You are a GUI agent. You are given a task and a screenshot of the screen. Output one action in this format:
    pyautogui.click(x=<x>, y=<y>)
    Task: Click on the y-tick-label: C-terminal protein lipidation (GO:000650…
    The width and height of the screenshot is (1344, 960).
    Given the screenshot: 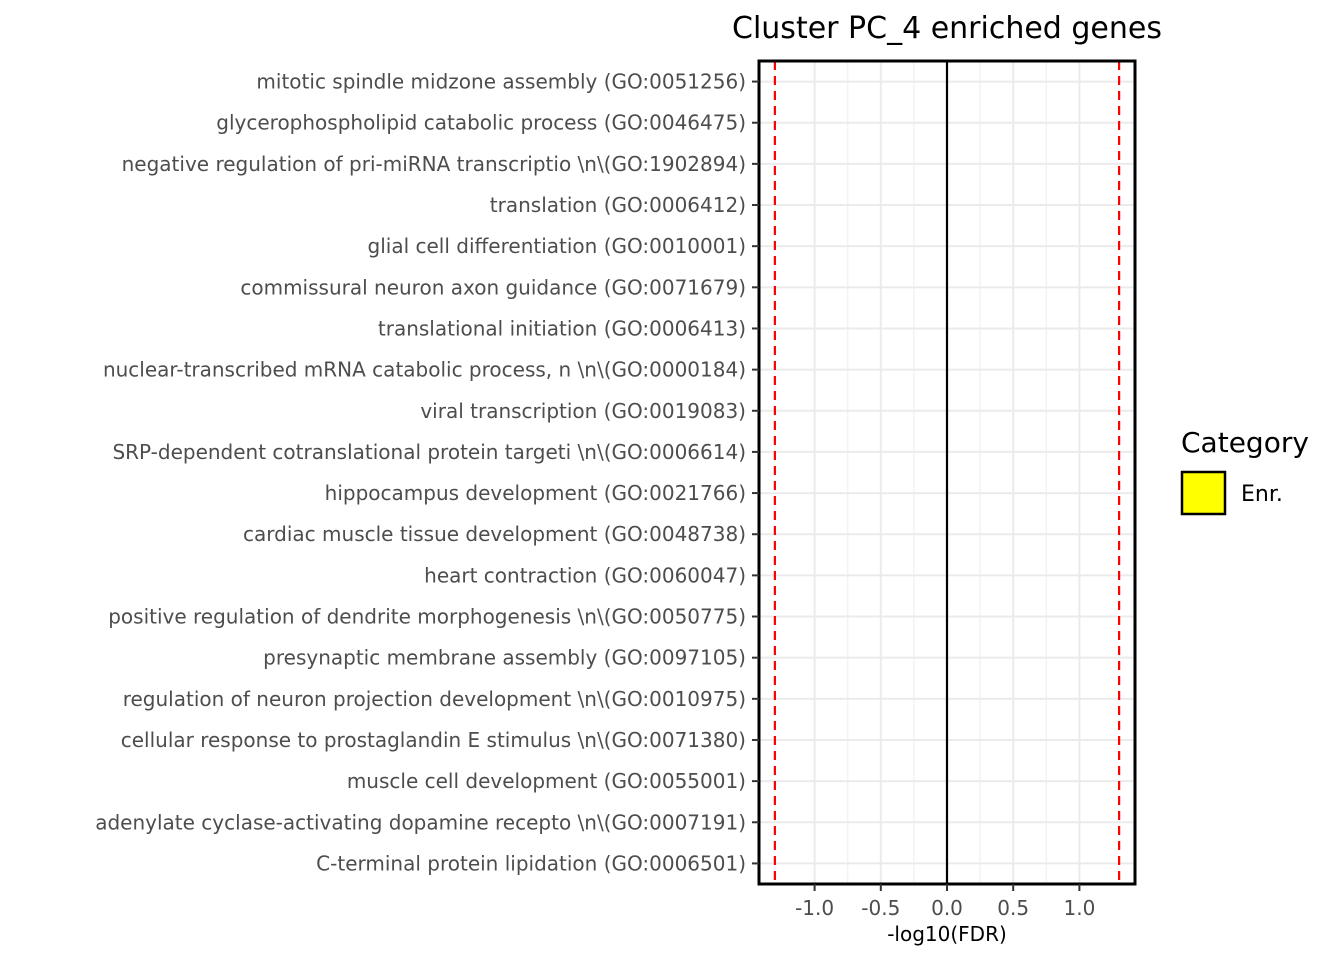 What is the action you would take?
    pyautogui.click(x=531, y=863)
    